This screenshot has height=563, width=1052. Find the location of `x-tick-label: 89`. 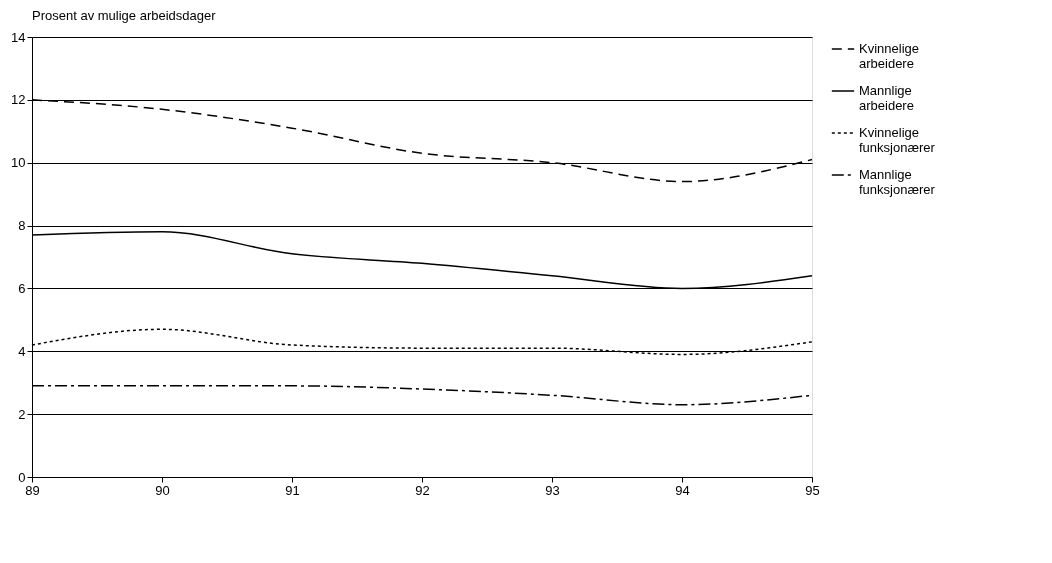

x-tick-label: 89 is located at coordinates (32, 490).